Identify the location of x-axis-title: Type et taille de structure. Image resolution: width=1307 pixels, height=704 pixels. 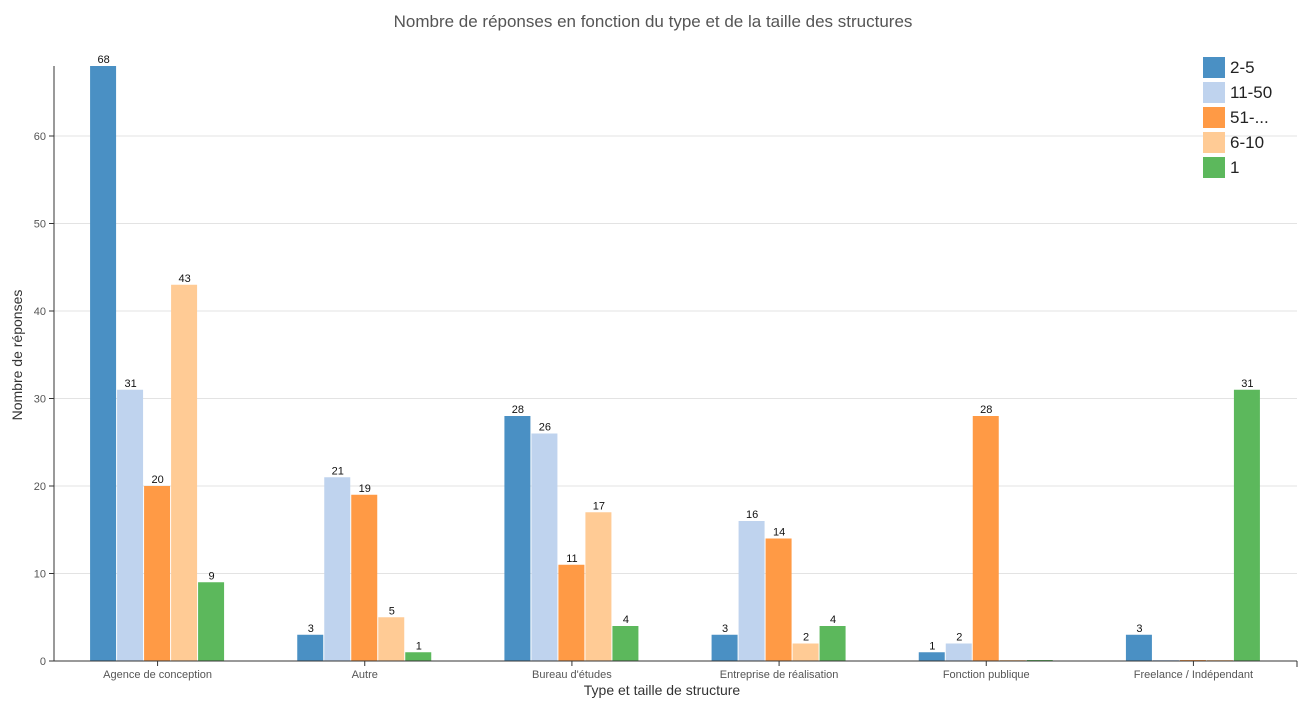
(662, 690).